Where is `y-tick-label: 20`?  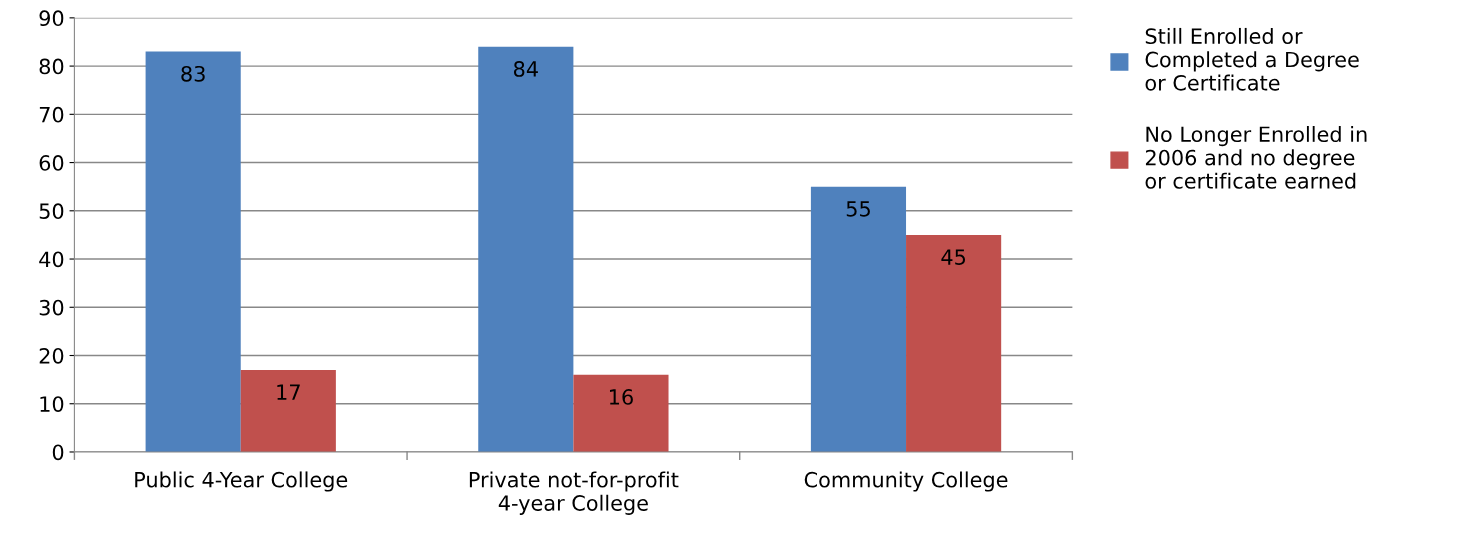 y-tick-label: 20 is located at coordinates (51, 355).